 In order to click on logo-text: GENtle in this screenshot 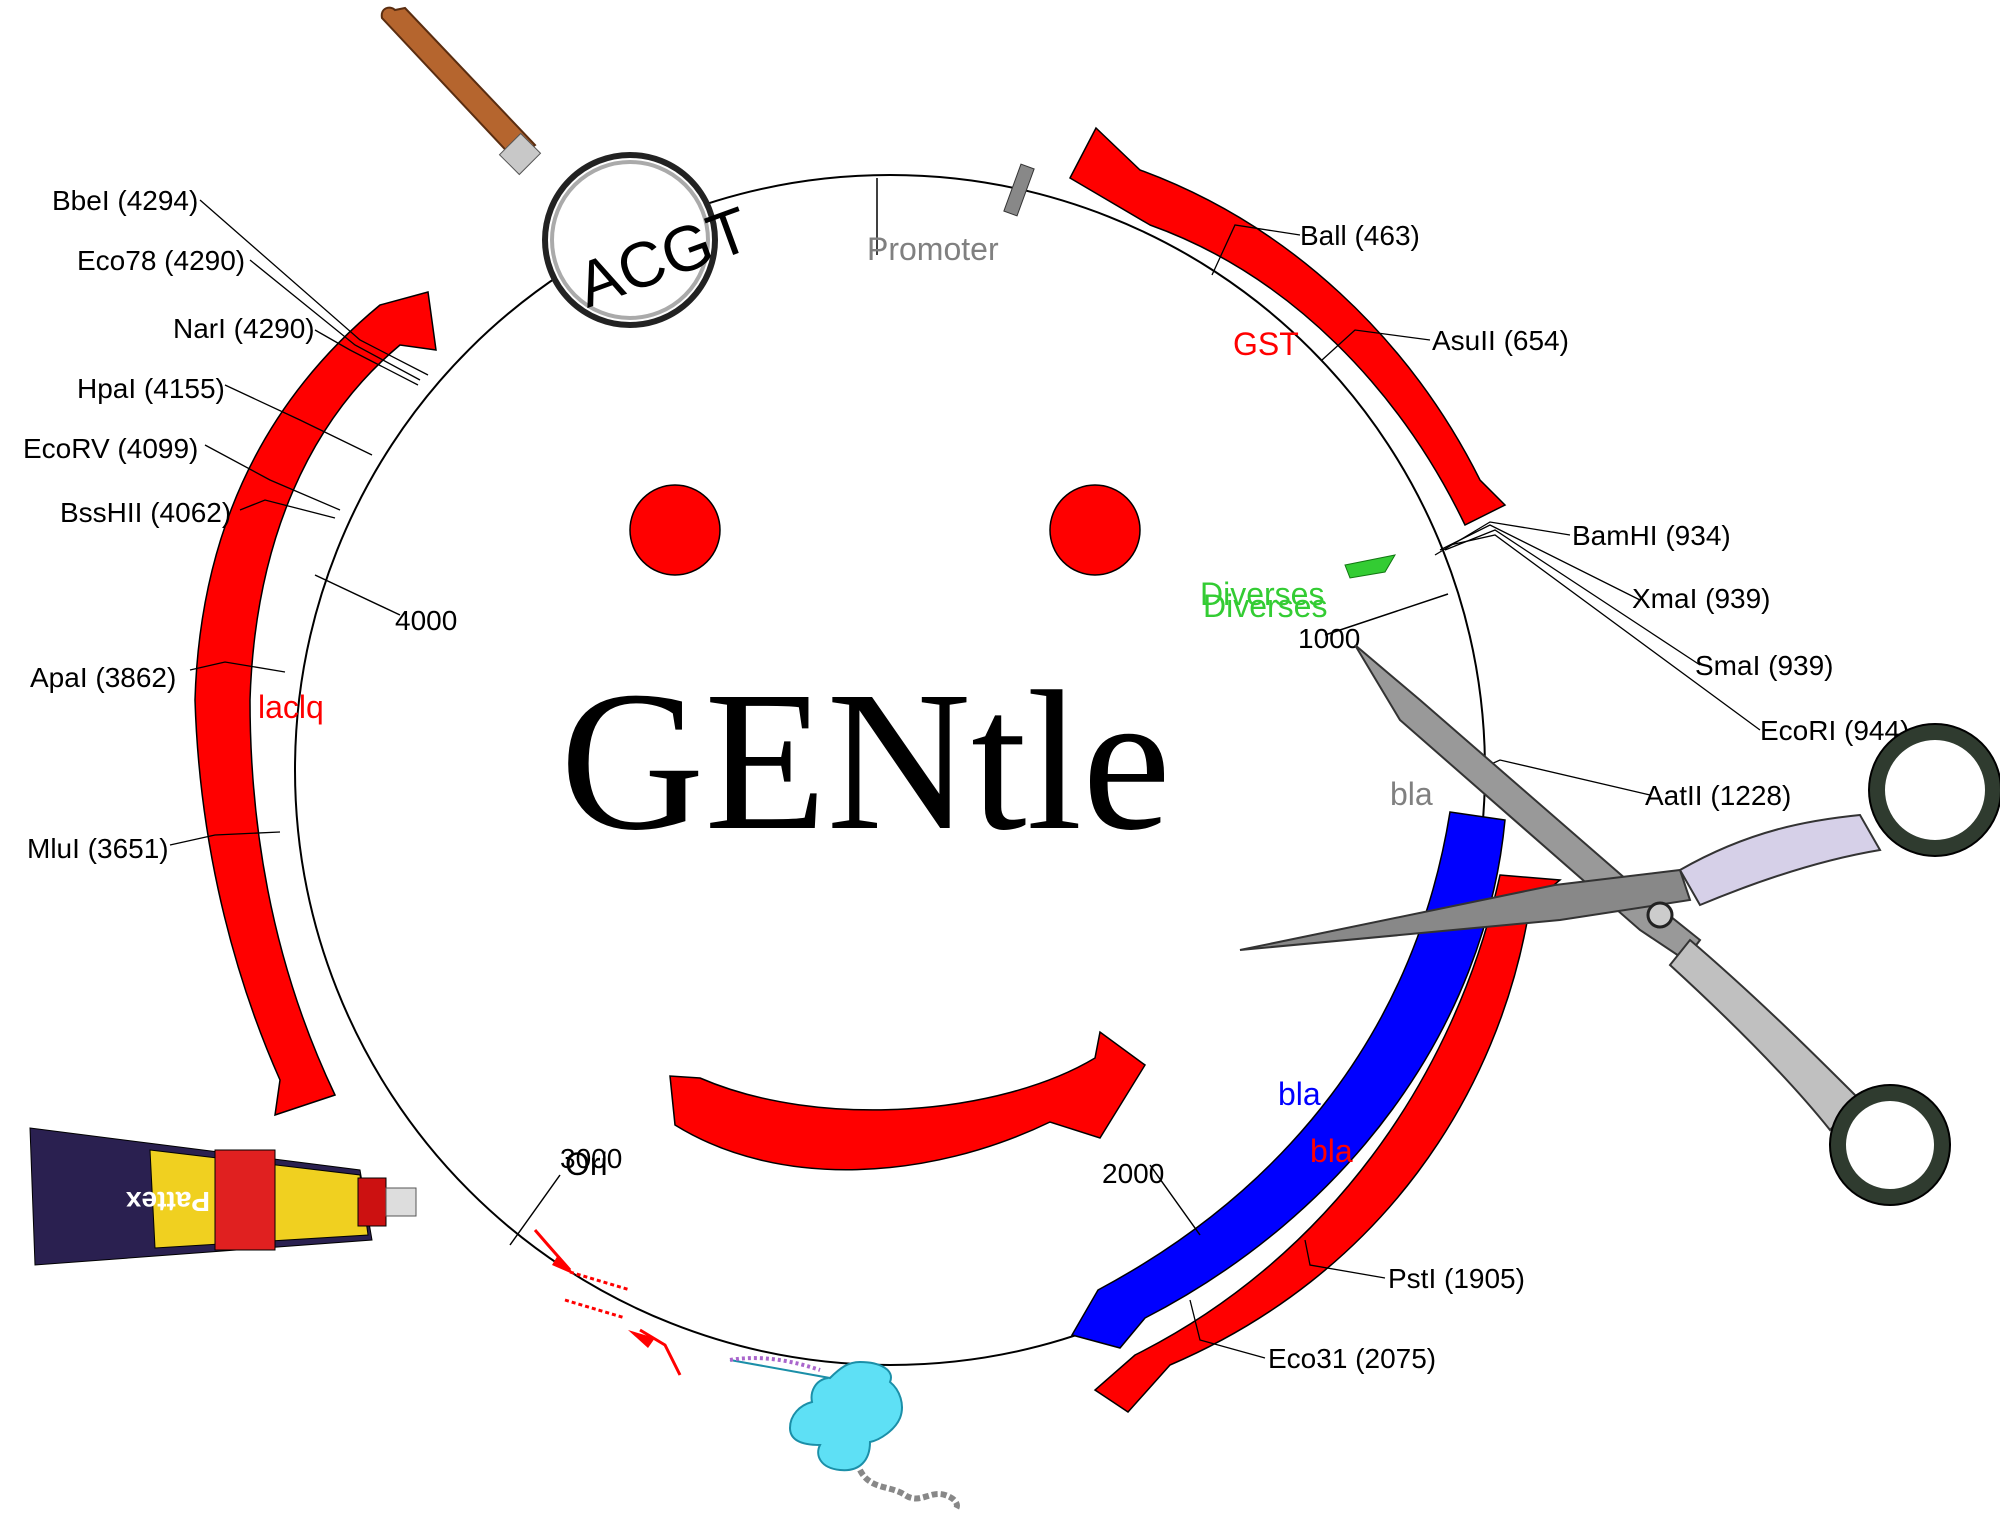, I will do `click(865, 761)`.